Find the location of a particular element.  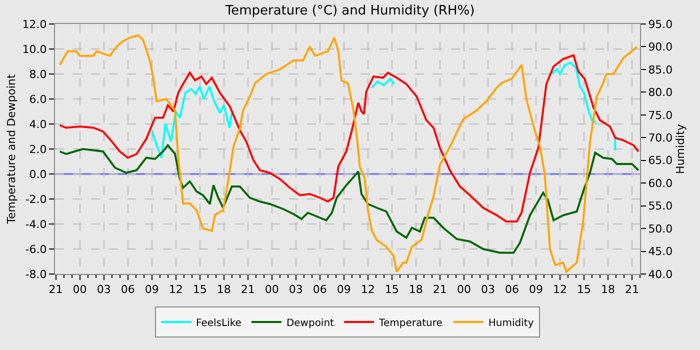

y2-tick-label: 90.0 is located at coordinates (660, 47).